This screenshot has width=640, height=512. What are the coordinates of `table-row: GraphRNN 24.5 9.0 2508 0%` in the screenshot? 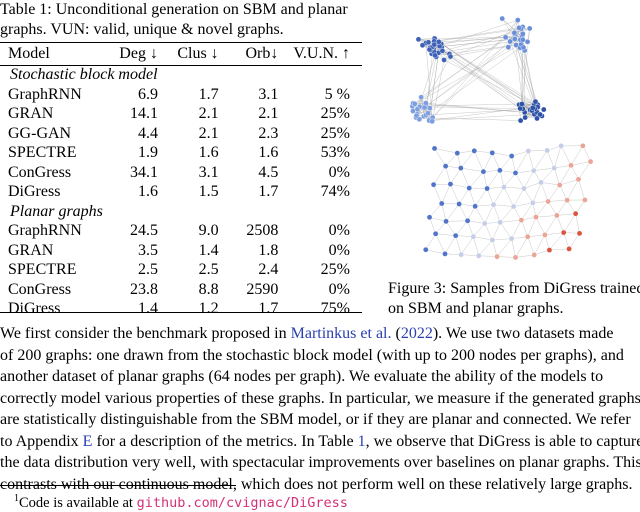 It's located at (182, 231).